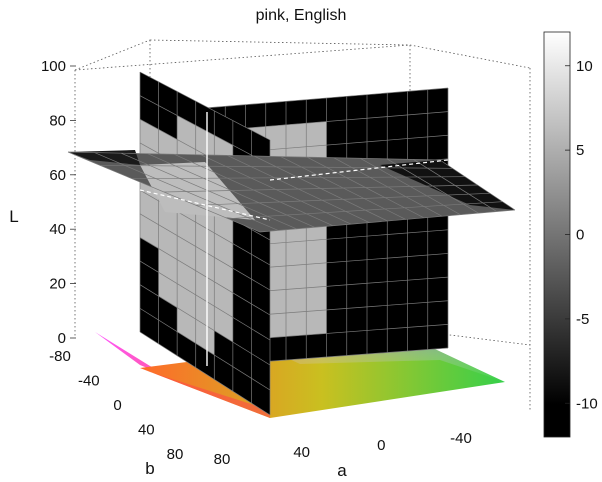  Describe the element at coordinates (381, 445) in the screenshot. I see `a-tick-label: 0` at that location.